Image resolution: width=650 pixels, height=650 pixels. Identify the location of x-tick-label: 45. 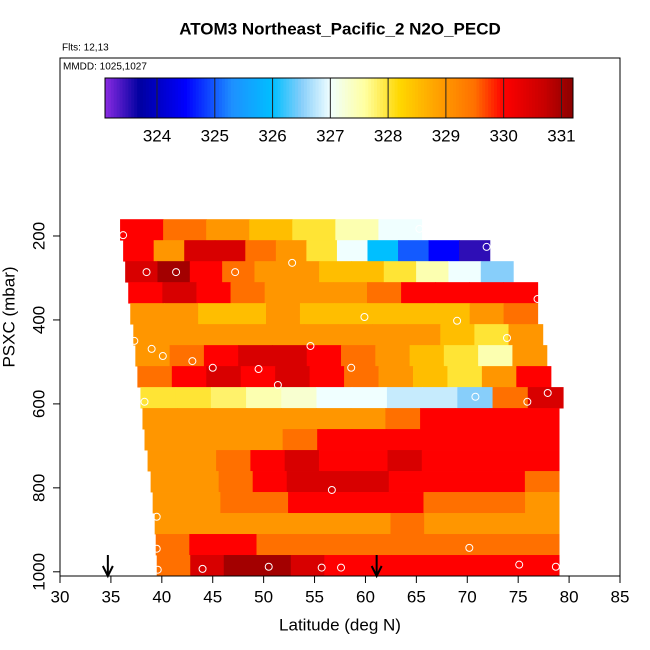
(212, 596).